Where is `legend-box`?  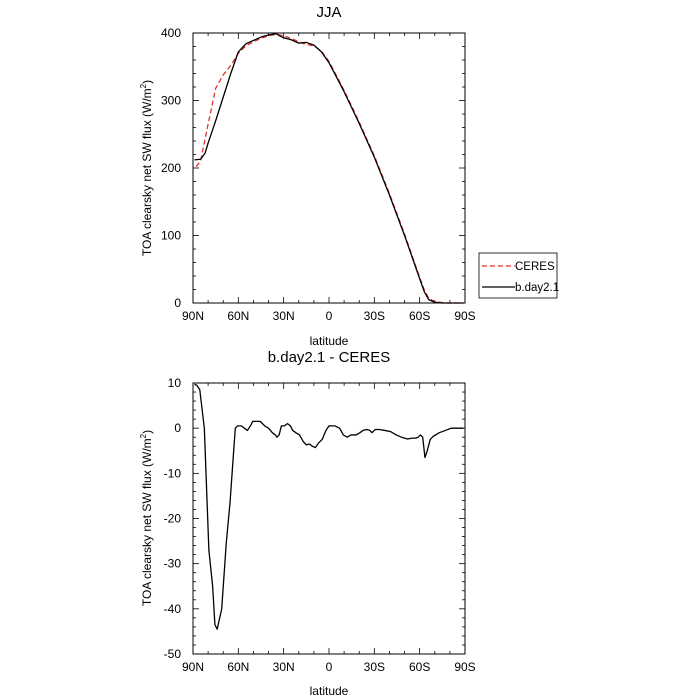 legend-box is located at coordinates (518, 275).